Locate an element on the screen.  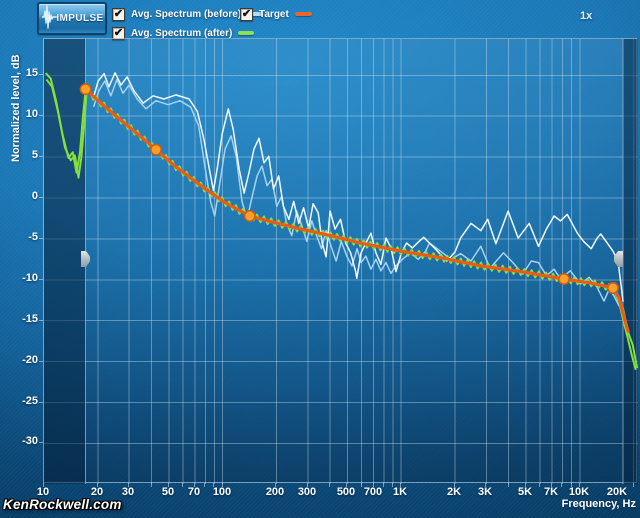
high-frequency-range-handle is located at coordinates (618, 259).